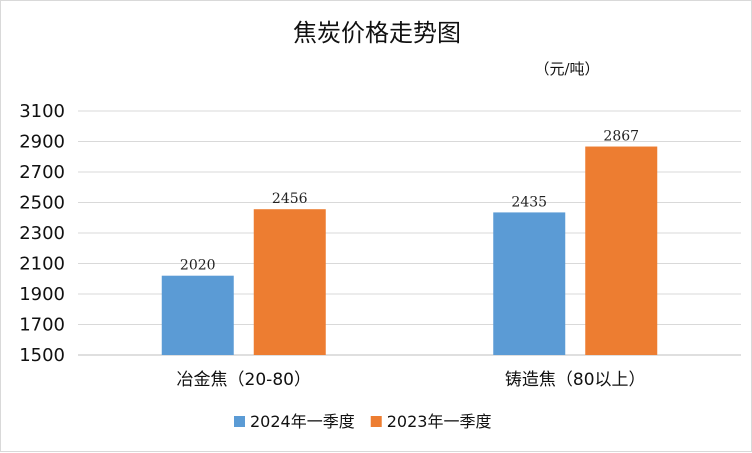 The width and height of the screenshot is (752, 453). I want to click on y-tick-label: 1700, so click(42, 325).